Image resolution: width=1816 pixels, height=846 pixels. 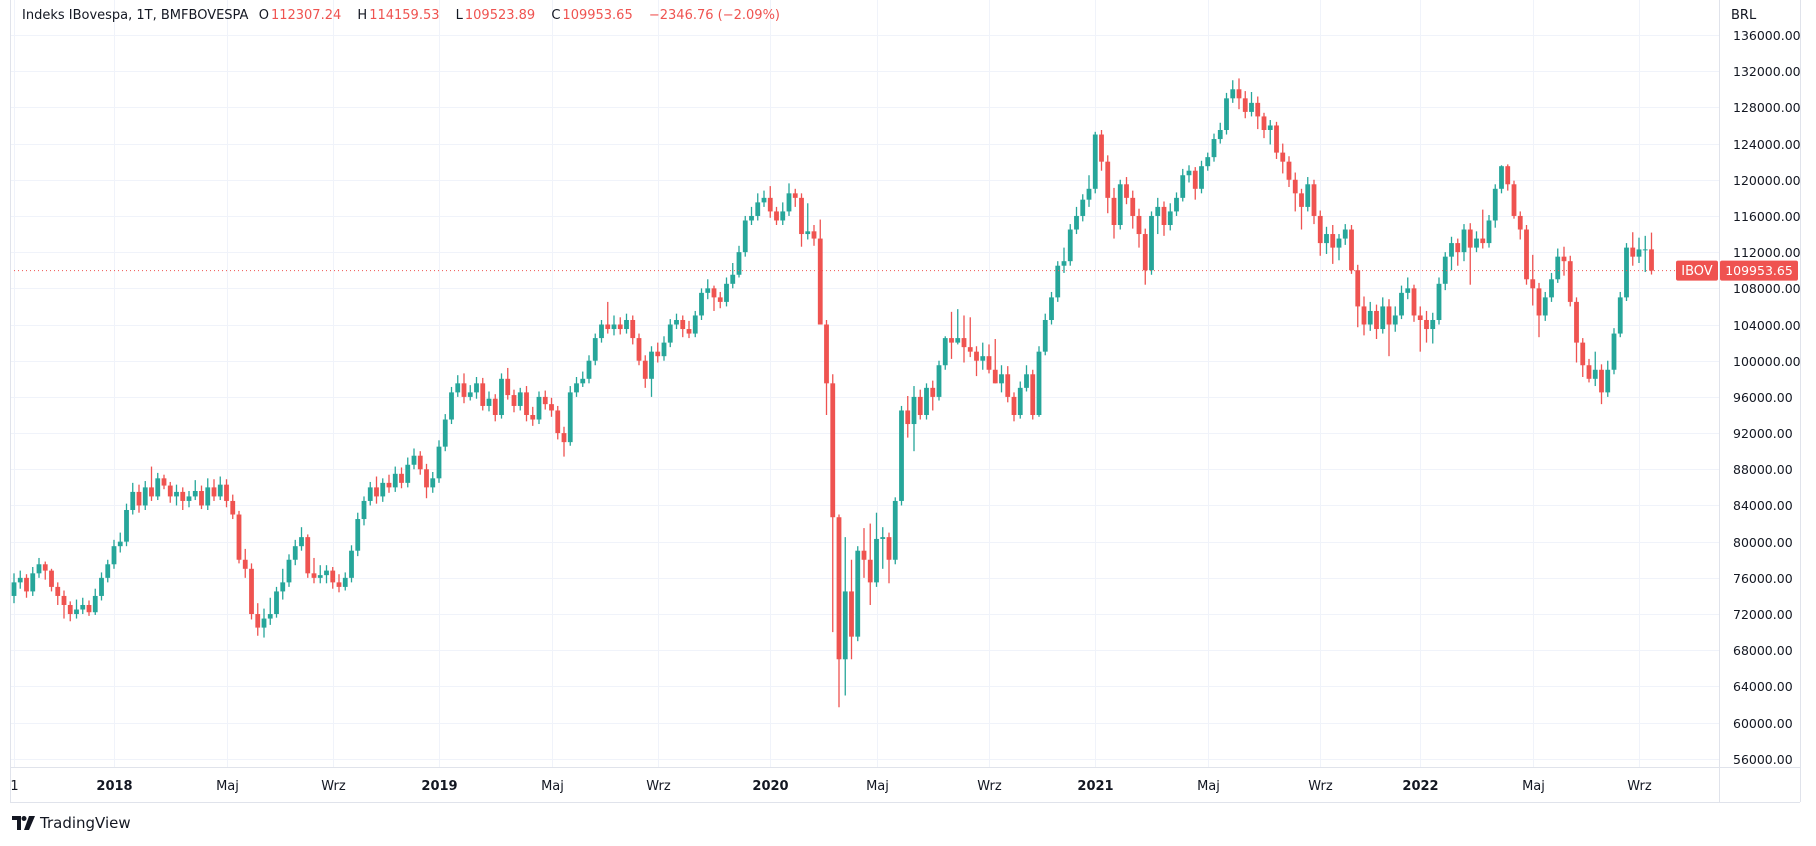 I want to click on price-tick-label: 72000.00, so click(x=1763, y=614).